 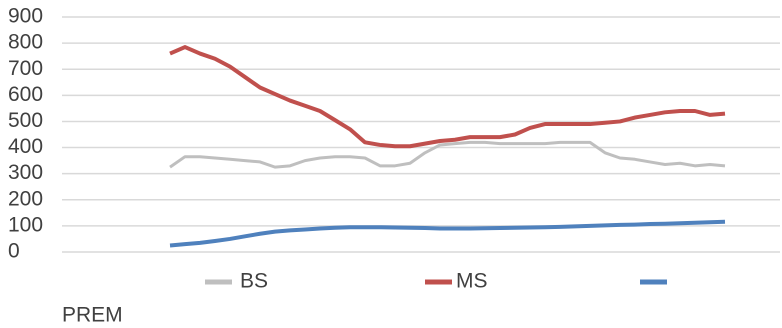 What do you see at coordinates (25, 224) in the screenshot?
I see `y-tick-label: 100` at bounding box center [25, 224].